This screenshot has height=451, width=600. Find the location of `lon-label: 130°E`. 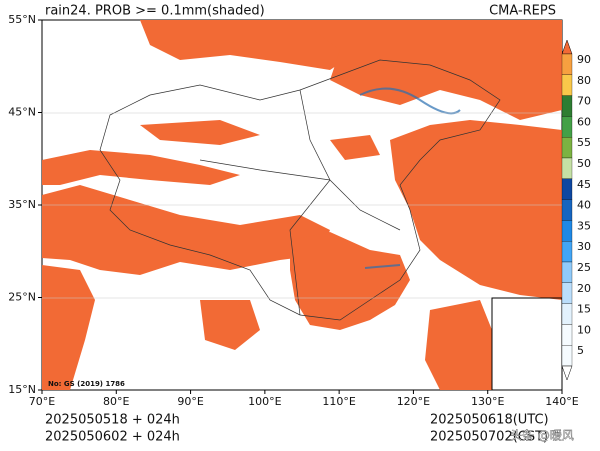

lon-label: 130°E is located at coordinates (487, 401).